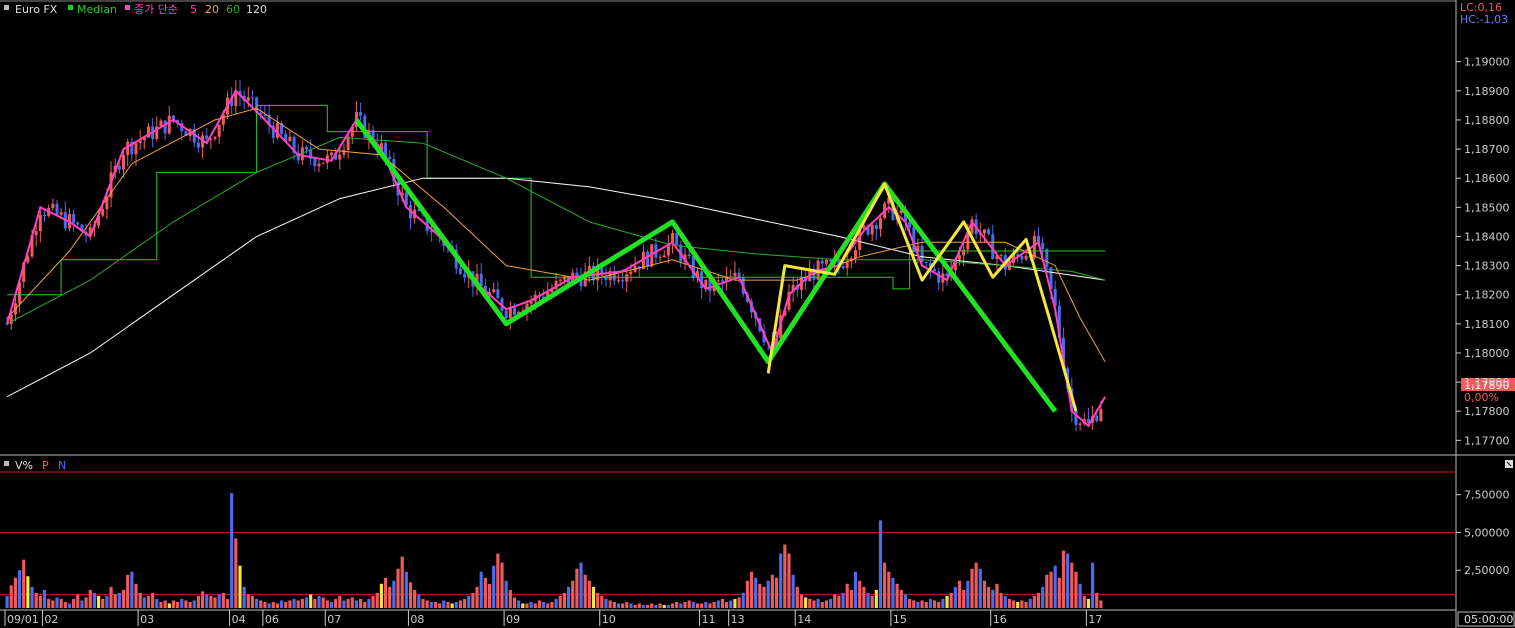 This screenshot has width=1515, height=628. What do you see at coordinates (1487, 266) in the screenshot?
I see `price-tick-label: 1,18300` at bounding box center [1487, 266].